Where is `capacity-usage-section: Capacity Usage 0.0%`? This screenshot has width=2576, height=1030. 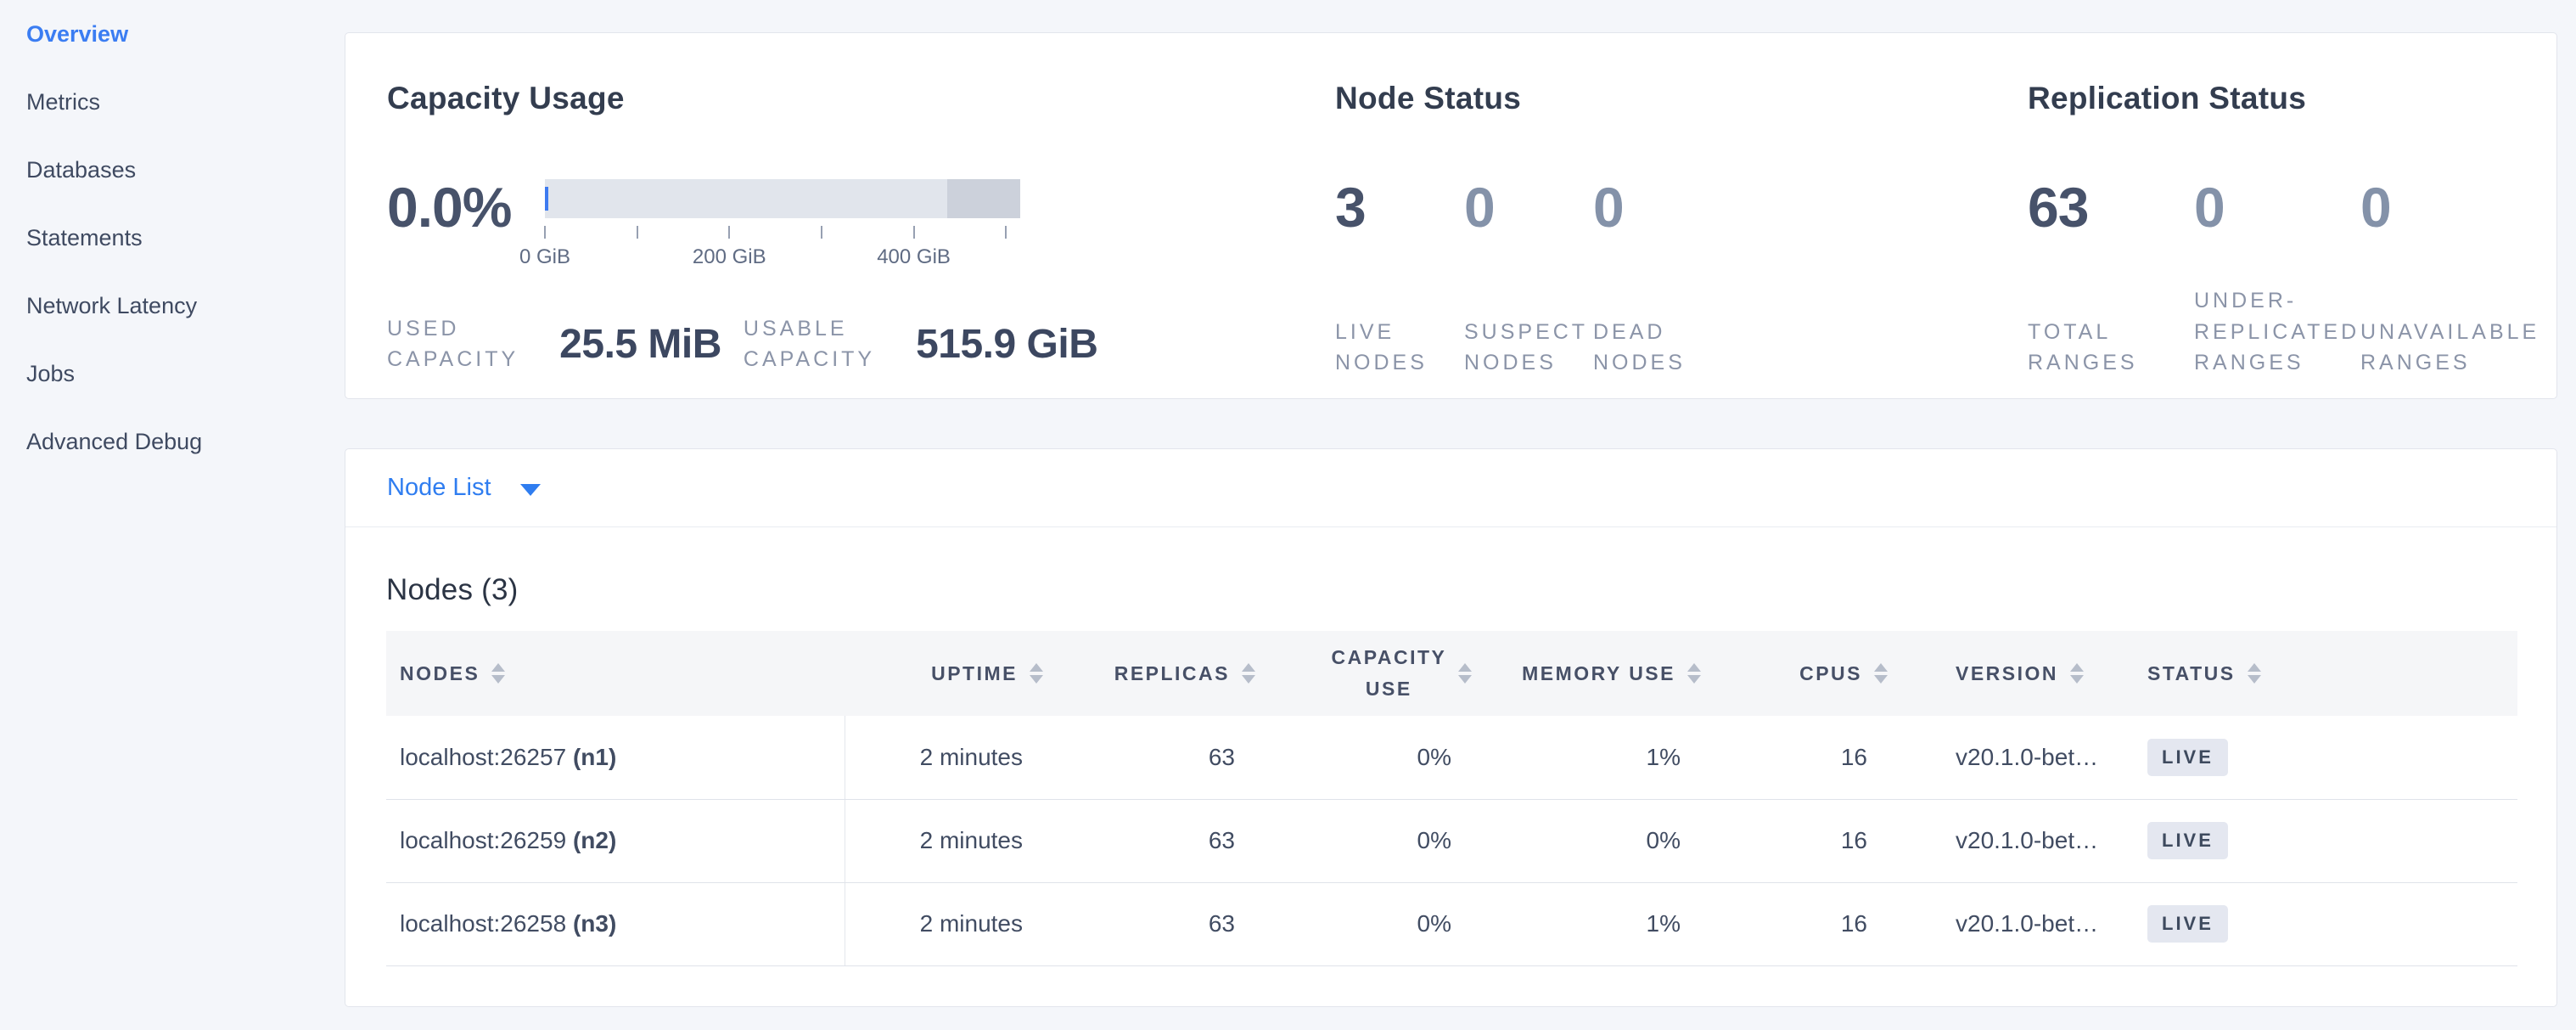
capacity-usage-section: Capacity Usage 0.0% is located at coordinates (861, 239).